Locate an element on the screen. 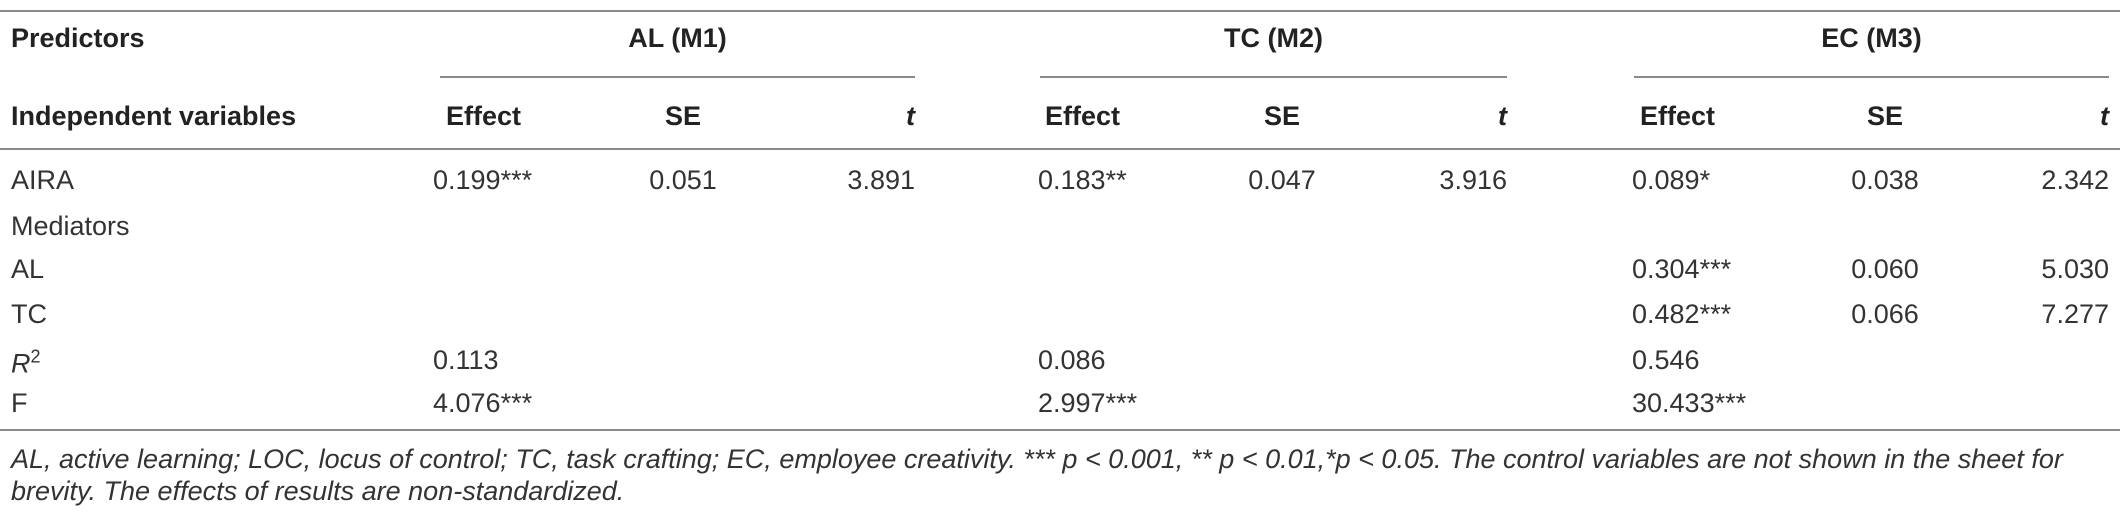 This screenshot has height=520, width=2120. row-label: AL is located at coordinates (28, 269).